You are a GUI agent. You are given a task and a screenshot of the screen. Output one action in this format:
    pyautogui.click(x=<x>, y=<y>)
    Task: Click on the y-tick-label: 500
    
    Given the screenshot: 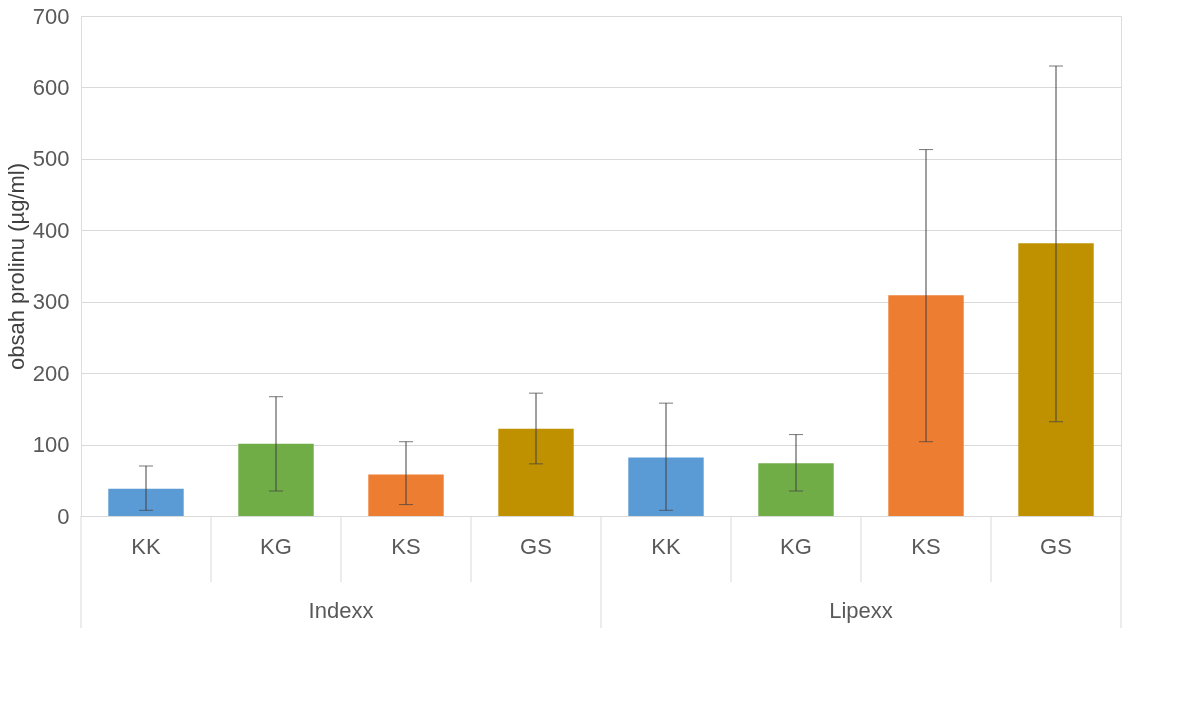 What is the action you would take?
    pyautogui.click(x=51, y=159)
    